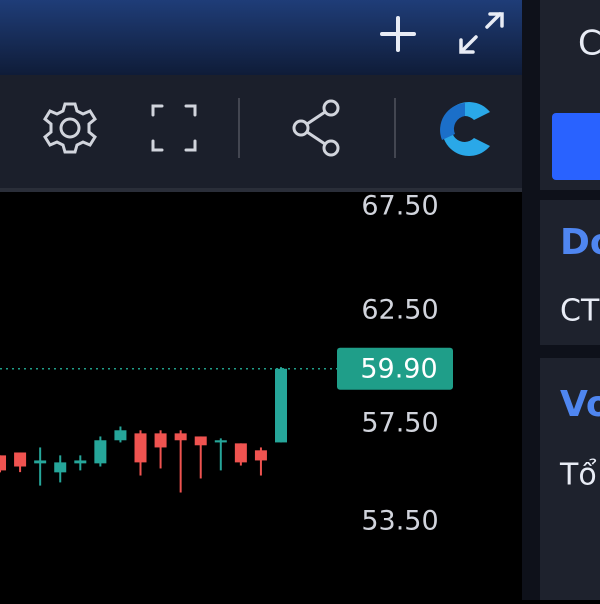 The image size is (600, 604). Describe the element at coordinates (465, 128) in the screenshot. I see `app-logo` at that location.